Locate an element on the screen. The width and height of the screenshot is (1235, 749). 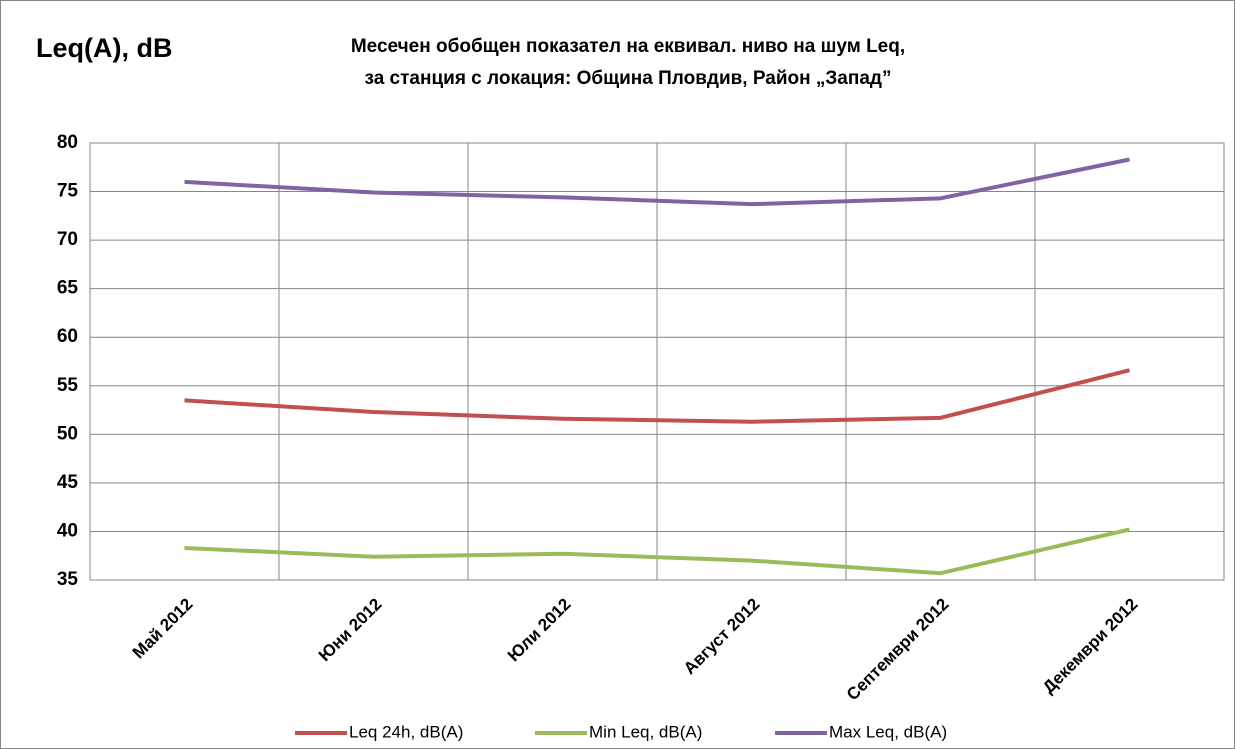
y-tick-label: 80 is located at coordinates (67, 142).